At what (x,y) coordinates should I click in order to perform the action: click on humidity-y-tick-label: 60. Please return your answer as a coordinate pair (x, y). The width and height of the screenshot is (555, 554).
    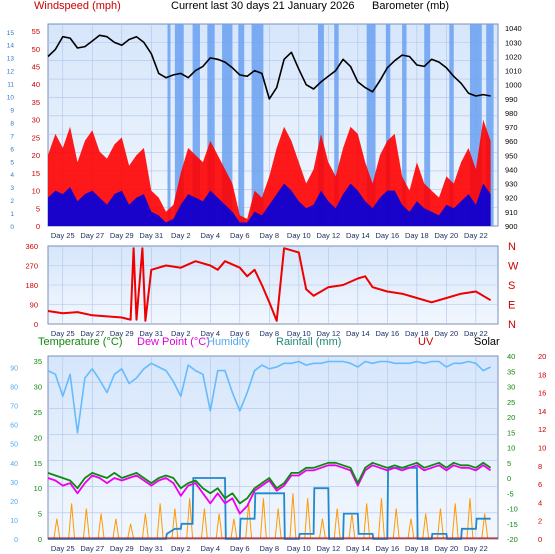
    Looking at the image, I should click on (14, 426).